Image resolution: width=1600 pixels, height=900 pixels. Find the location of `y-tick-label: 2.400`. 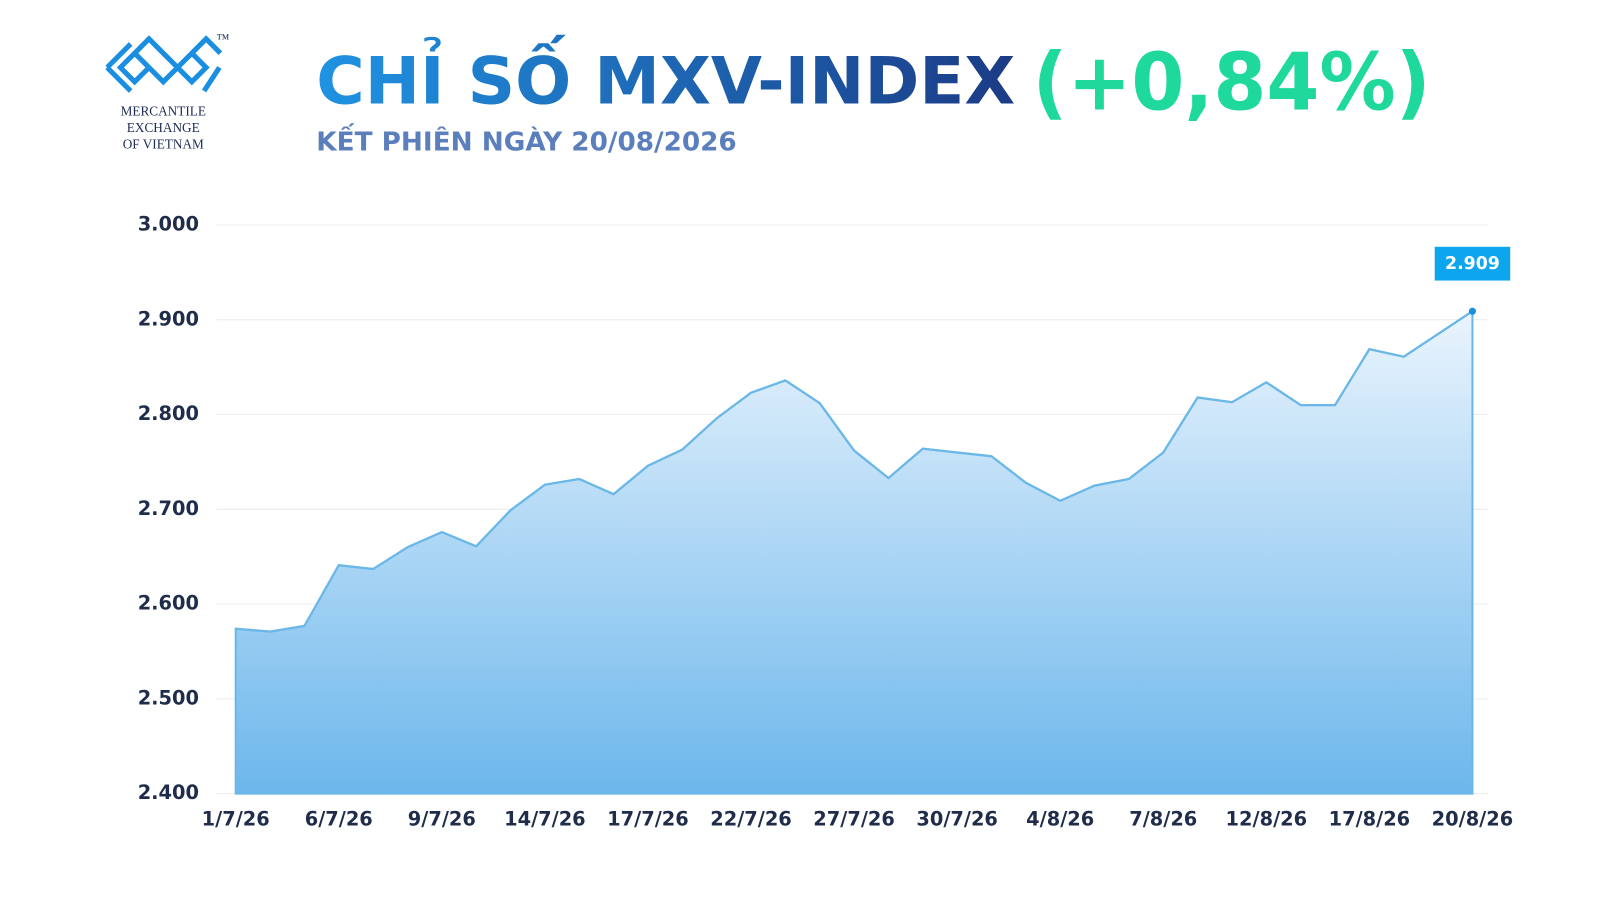

y-tick-label: 2.400 is located at coordinates (168, 792).